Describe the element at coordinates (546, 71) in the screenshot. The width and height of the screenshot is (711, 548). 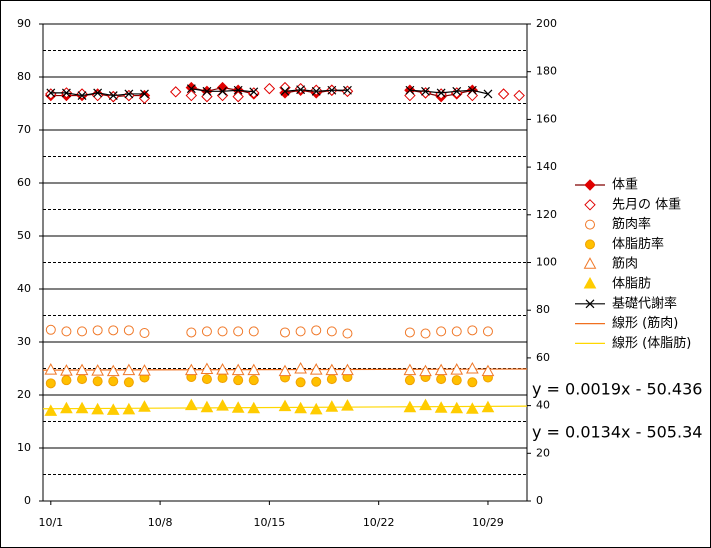
I see `y2-tick-label: 180` at that location.